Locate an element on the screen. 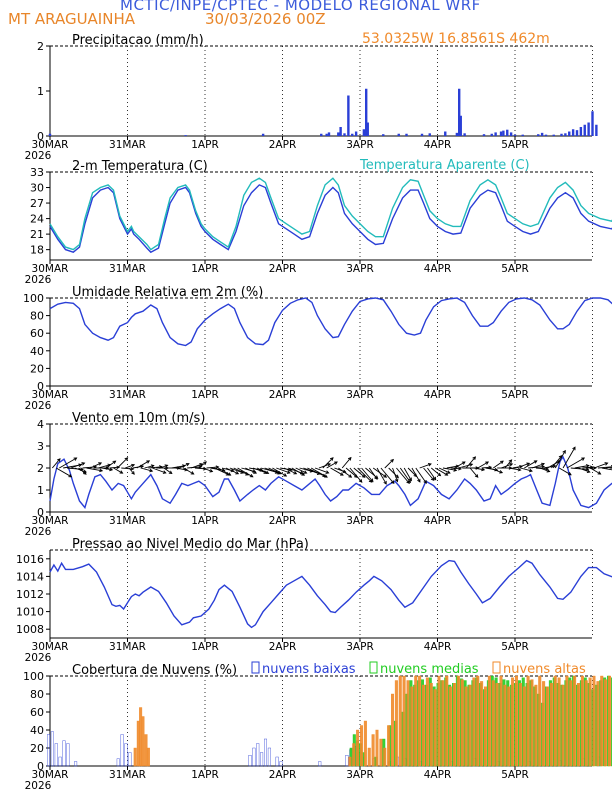  y-tick-label: 1016 is located at coordinates (30, 559).